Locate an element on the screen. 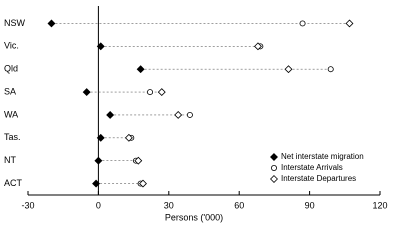 This screenshot has height=240, width=397. x-axis-label: Persons ('000) is located at coordinates (194, 217).